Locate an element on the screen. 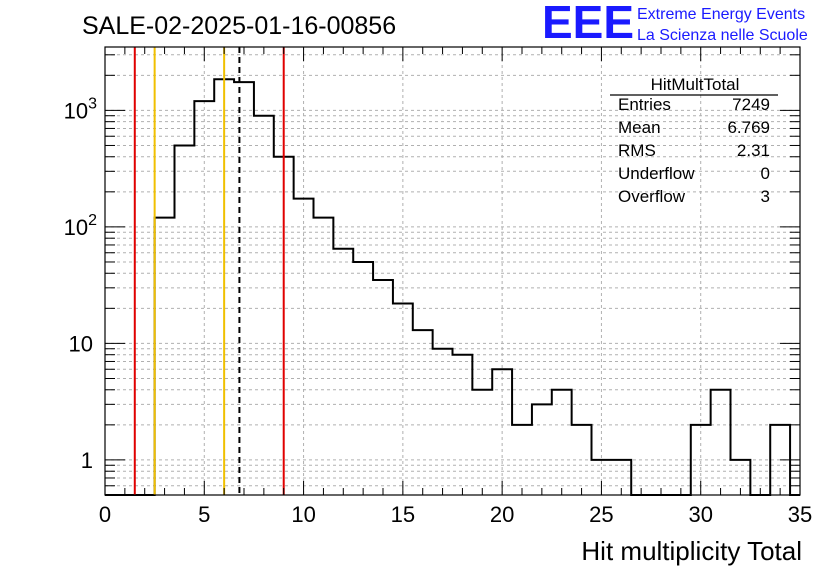 The height and width of the screenshot is (572, 836). y-tick-label: 10 is located at coordinates (81, 343).